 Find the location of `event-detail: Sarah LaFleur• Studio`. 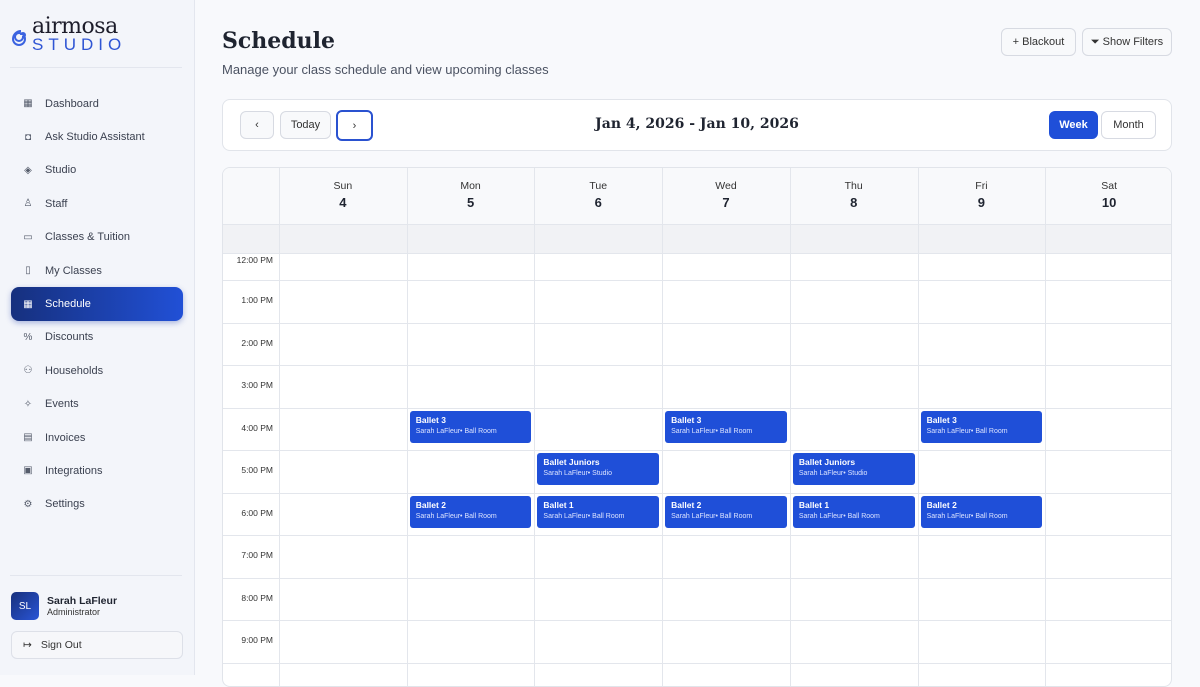

event-detail: Sarah LaFleur• Studio is located at coordinates (578, 473).